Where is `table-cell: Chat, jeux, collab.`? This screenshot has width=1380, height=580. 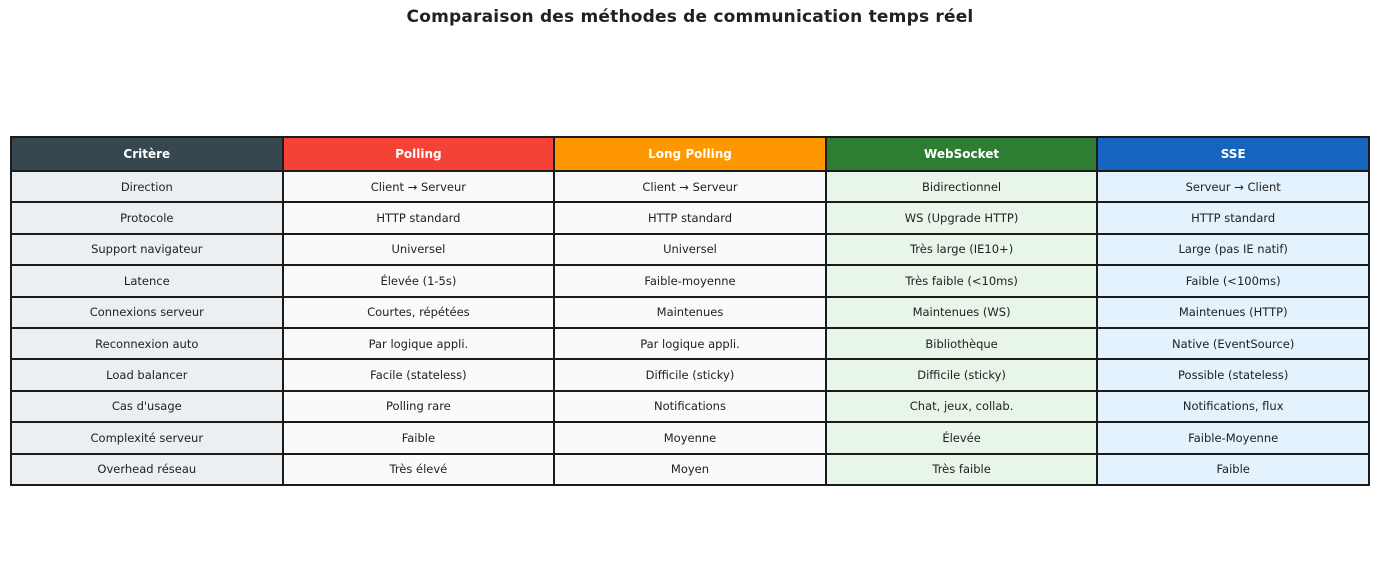 table-cell: Chat, jeux, collab. is located at coordinates (961, 406).